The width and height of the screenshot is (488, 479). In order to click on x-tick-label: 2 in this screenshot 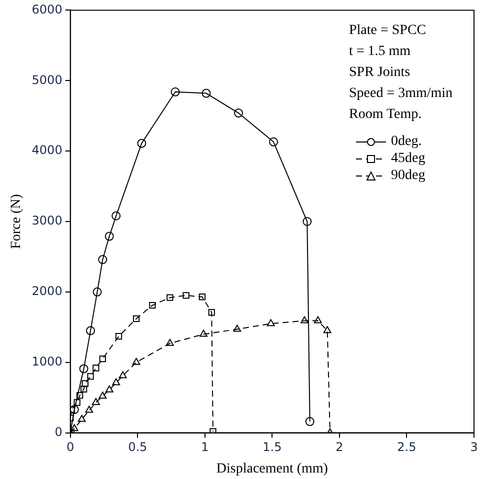, I will do `click(340, 447)`.